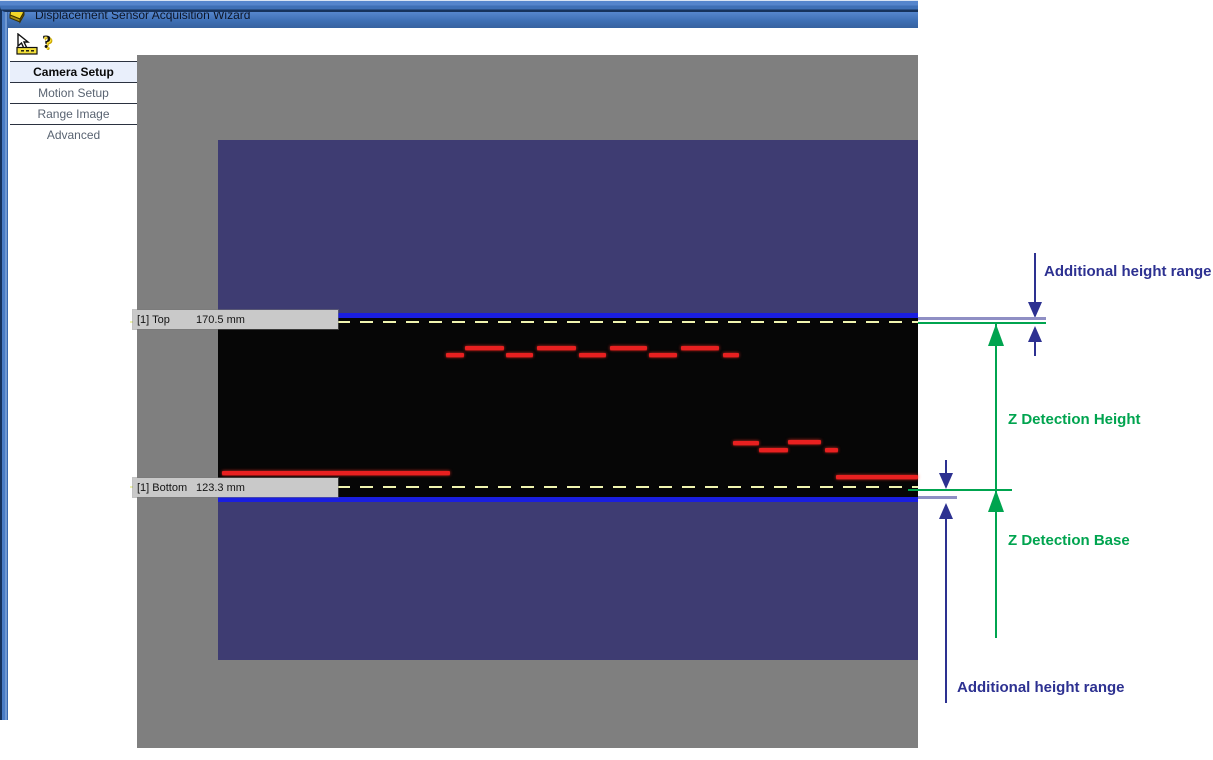 The image size is (1213, 760). What do you see at coordinates (1041, 687) in the screenshot?
I see `label-additional-height-range-bottom: Additional height range` at bounding box center [1041, 687].